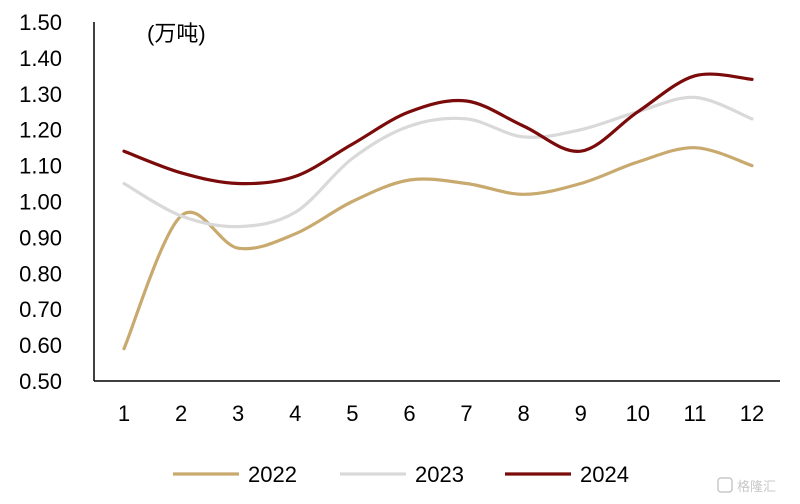  Describe the element at coordinates (40, 381) in the screenshot. I see `y-tick-label: 0.50` at that location.